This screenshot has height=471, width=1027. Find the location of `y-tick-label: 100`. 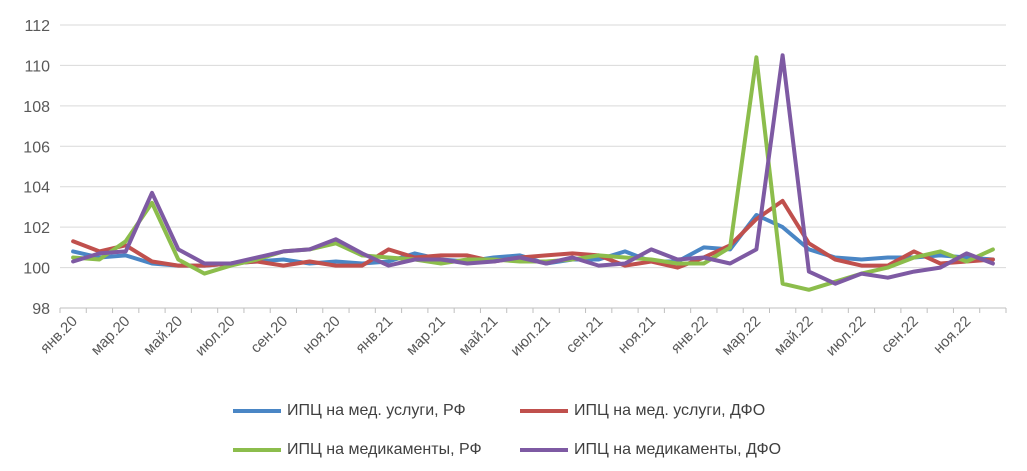

y-tick-label: 100 is located at coordinates (36, 269).